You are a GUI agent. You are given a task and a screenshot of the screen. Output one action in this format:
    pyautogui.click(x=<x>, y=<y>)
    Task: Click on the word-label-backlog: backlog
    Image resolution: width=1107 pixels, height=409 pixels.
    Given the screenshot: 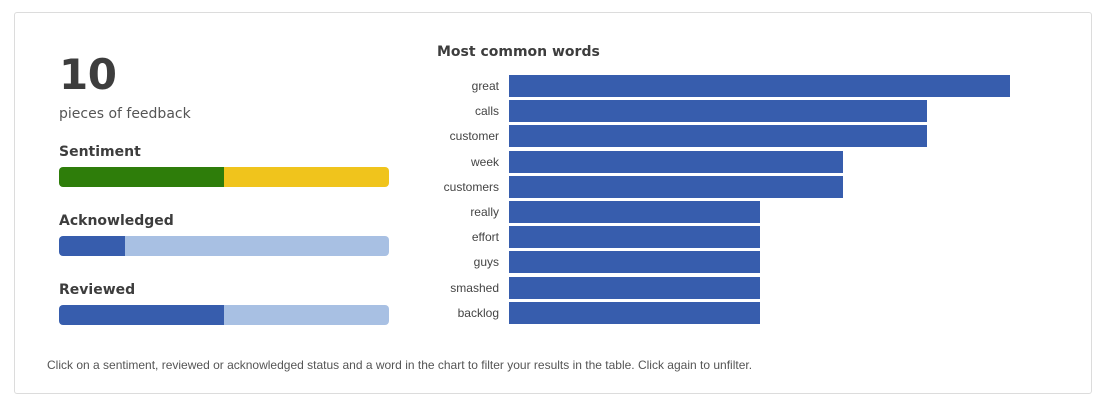 What is the action you would take?
    pyautogui.click(x=478, y=312)
    